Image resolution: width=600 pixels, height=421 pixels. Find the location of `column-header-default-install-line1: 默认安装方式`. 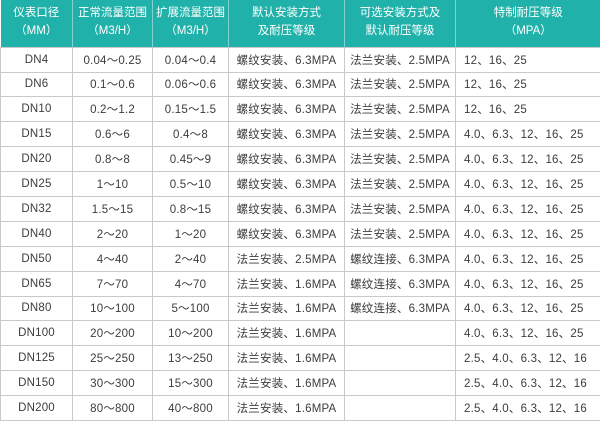

column-header-default-install-line1: 默认安装方式 is located at coordinates (286, 14).